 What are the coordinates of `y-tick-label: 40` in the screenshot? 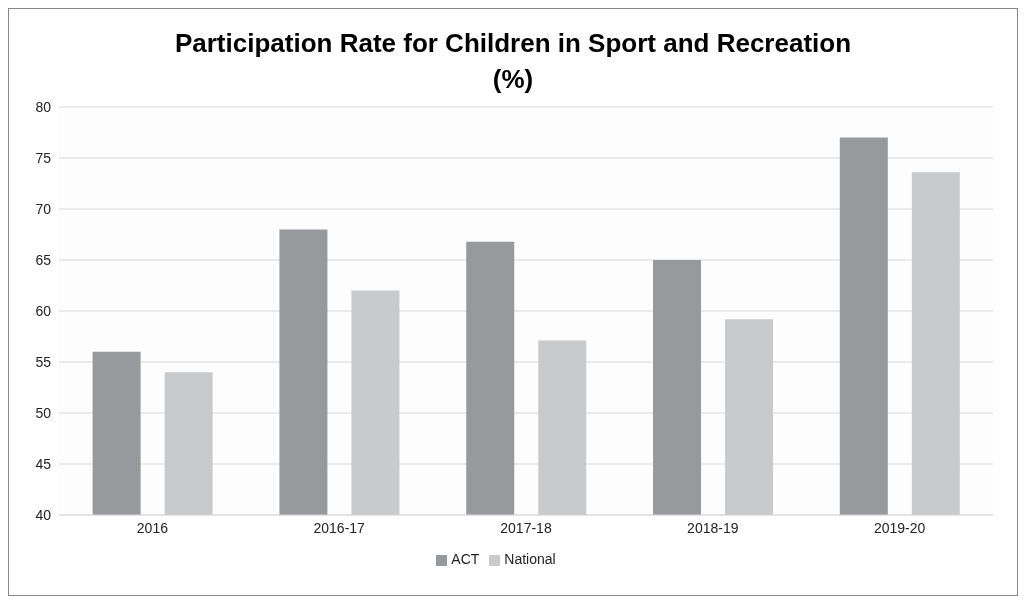 It's located at (43, 514).